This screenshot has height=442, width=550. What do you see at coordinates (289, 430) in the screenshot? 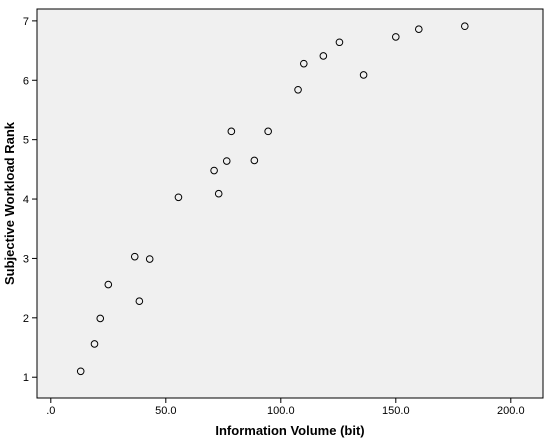
I see `x-axis-title: Information Volume (bit)` at bounding box center [289, 430].